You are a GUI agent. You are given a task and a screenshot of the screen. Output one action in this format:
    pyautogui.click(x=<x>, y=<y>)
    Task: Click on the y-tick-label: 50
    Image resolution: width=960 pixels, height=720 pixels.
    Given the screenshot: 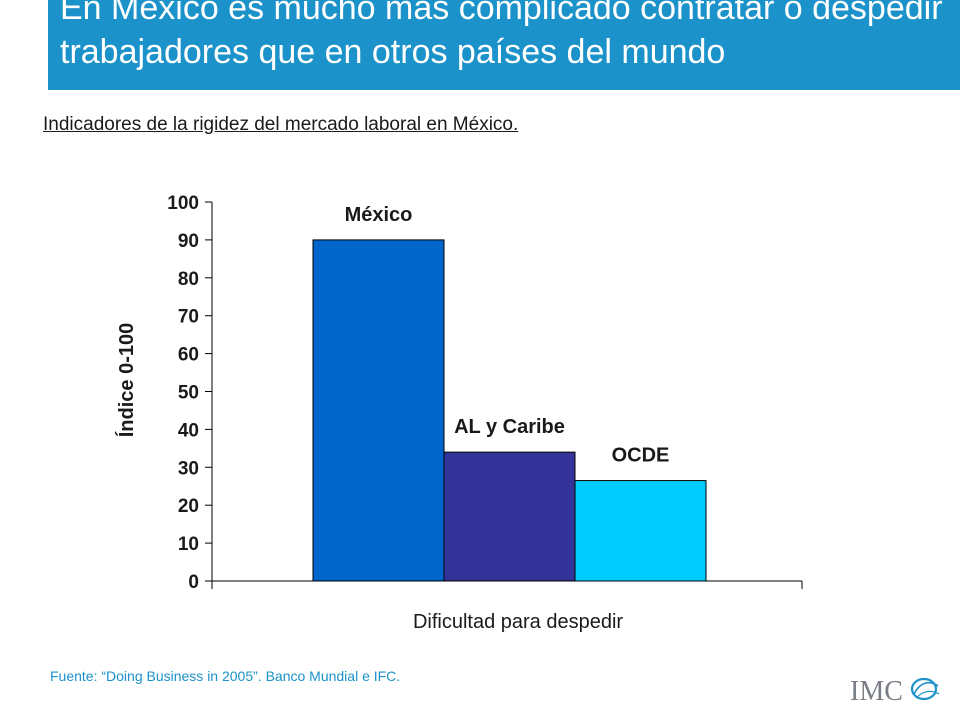 What is the action you would take?
    pyautogui.click(x=188, y=393)
    